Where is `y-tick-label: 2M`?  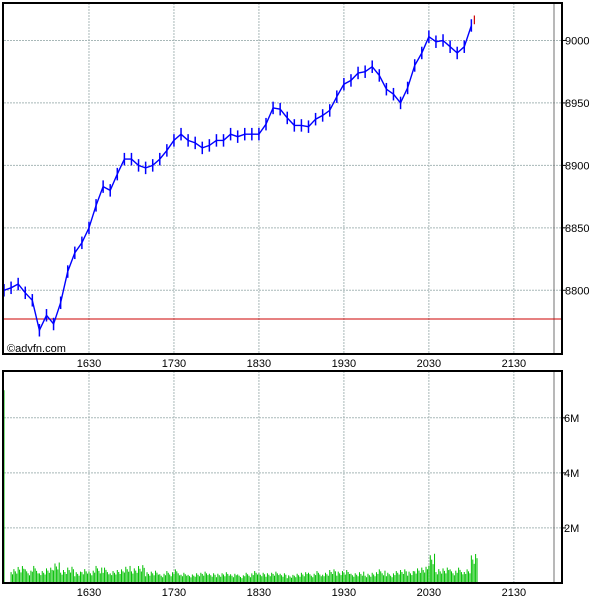
y-tick-label: 2M is located at coordinates (571, 529).